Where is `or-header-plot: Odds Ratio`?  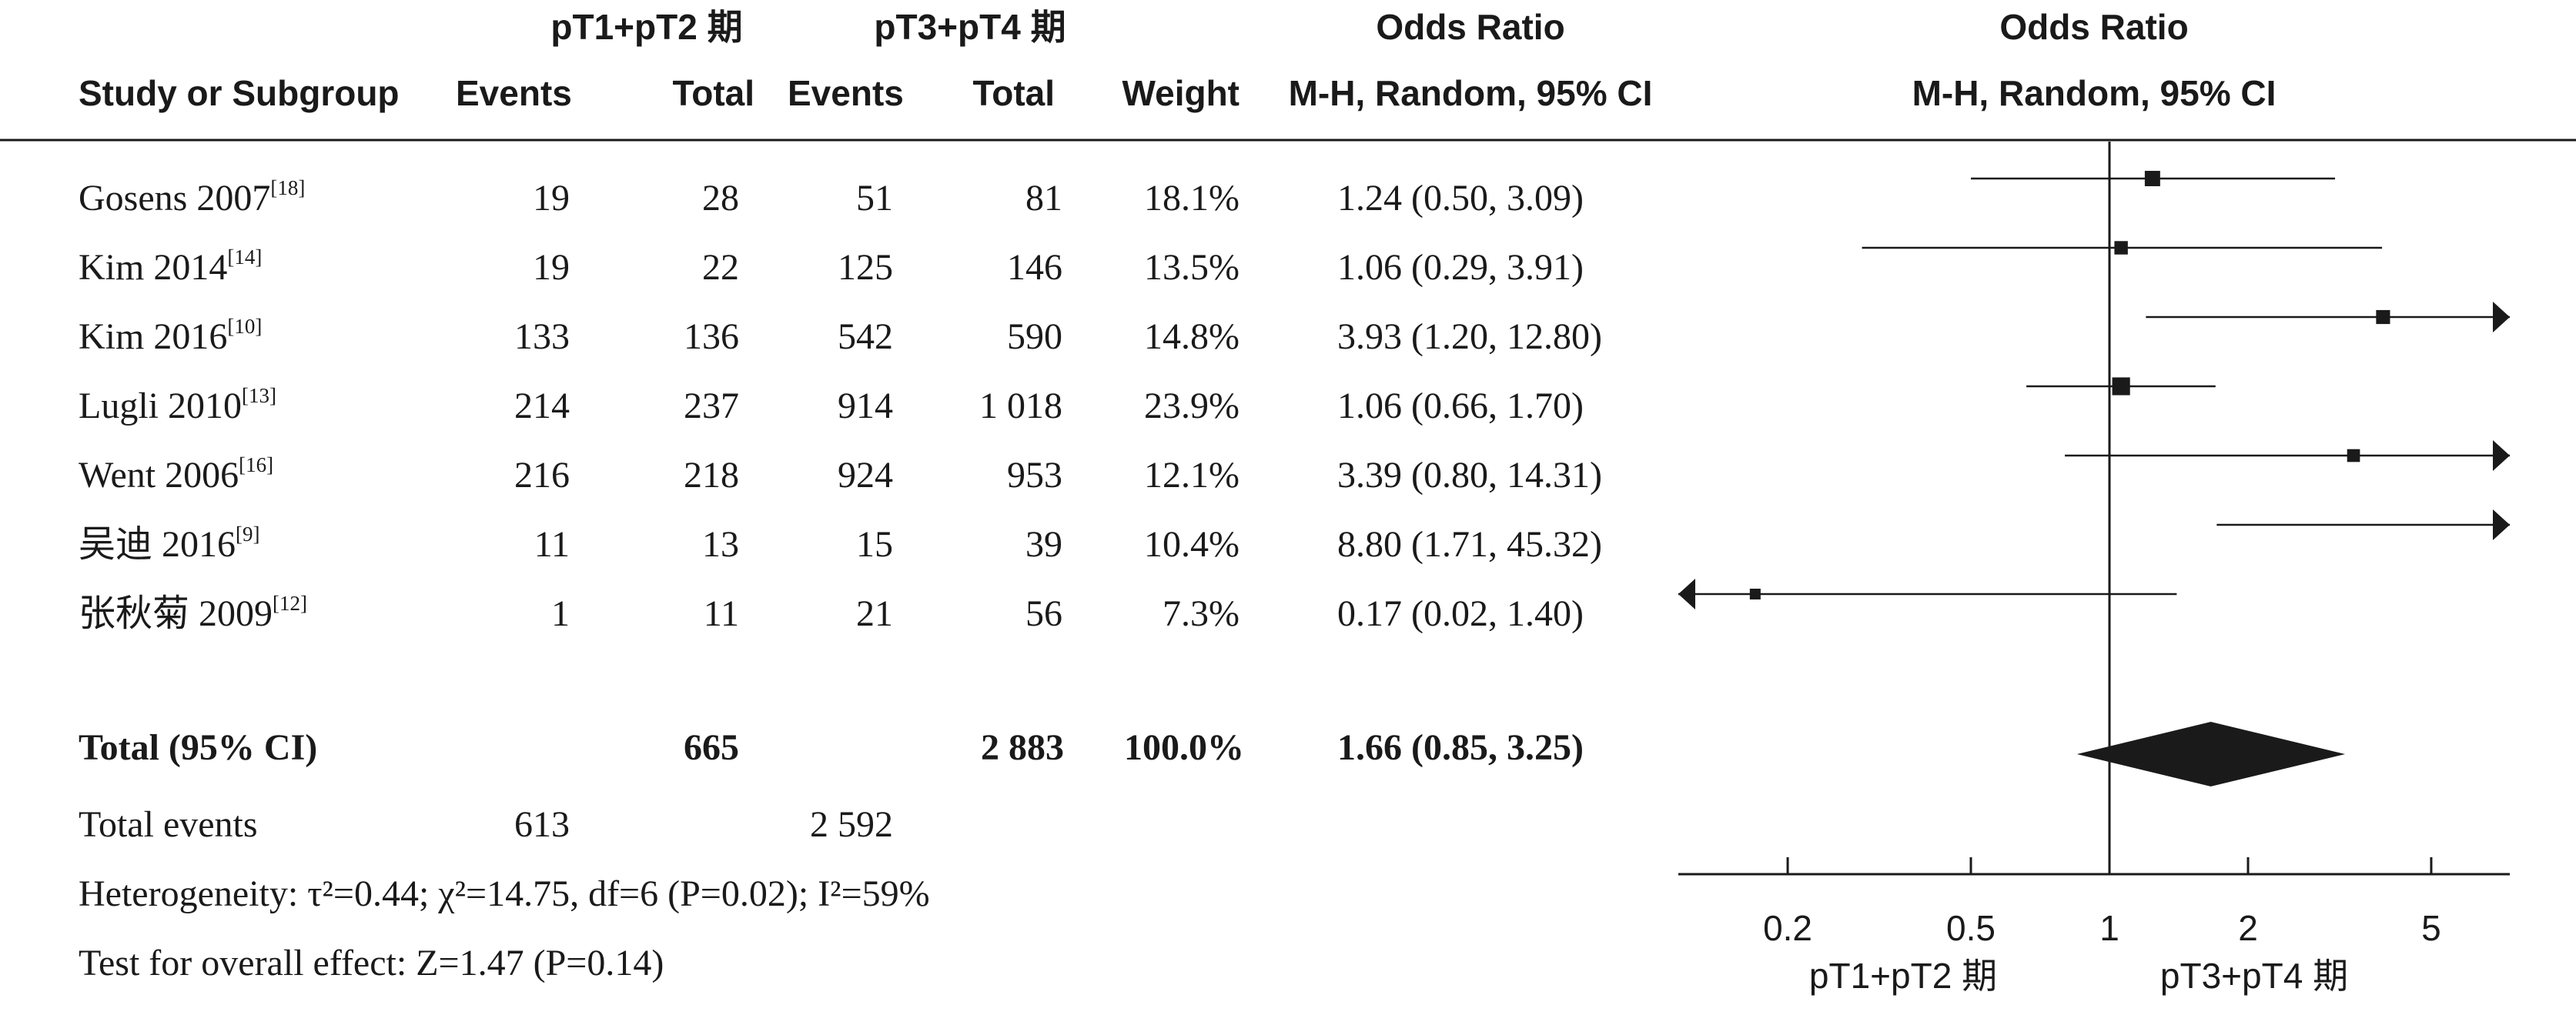
or-header-plot: Odds Ratio is located at coordinates (2094, 27).